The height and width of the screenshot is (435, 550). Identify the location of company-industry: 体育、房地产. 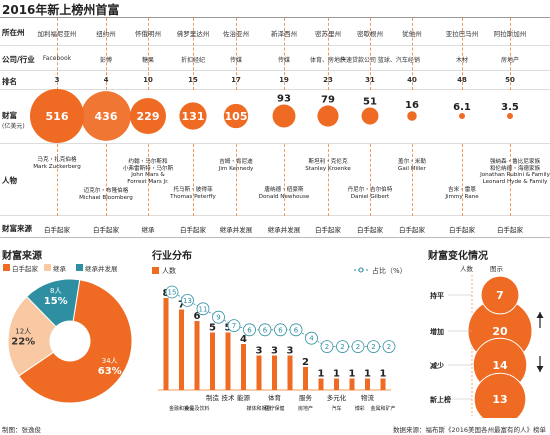
(327, 60).